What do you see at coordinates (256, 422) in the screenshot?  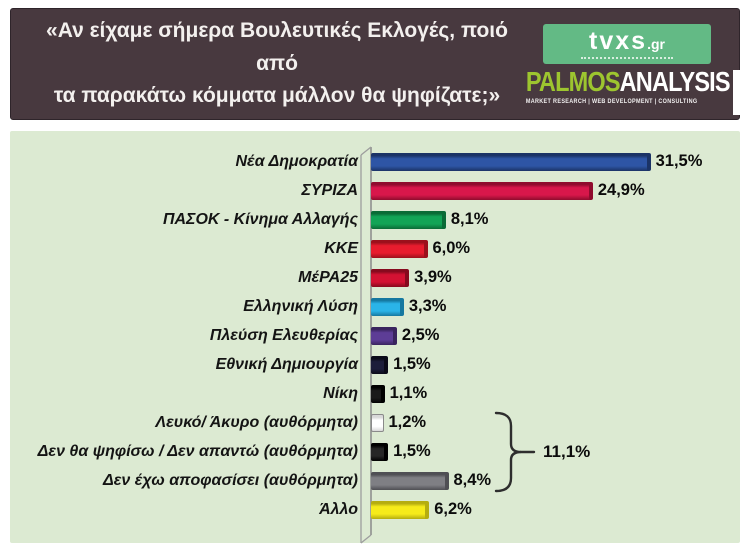 I see `party-label: Λευκό/ Άκυρο (αυθόρμητα)` at bounding box center [256, 422].